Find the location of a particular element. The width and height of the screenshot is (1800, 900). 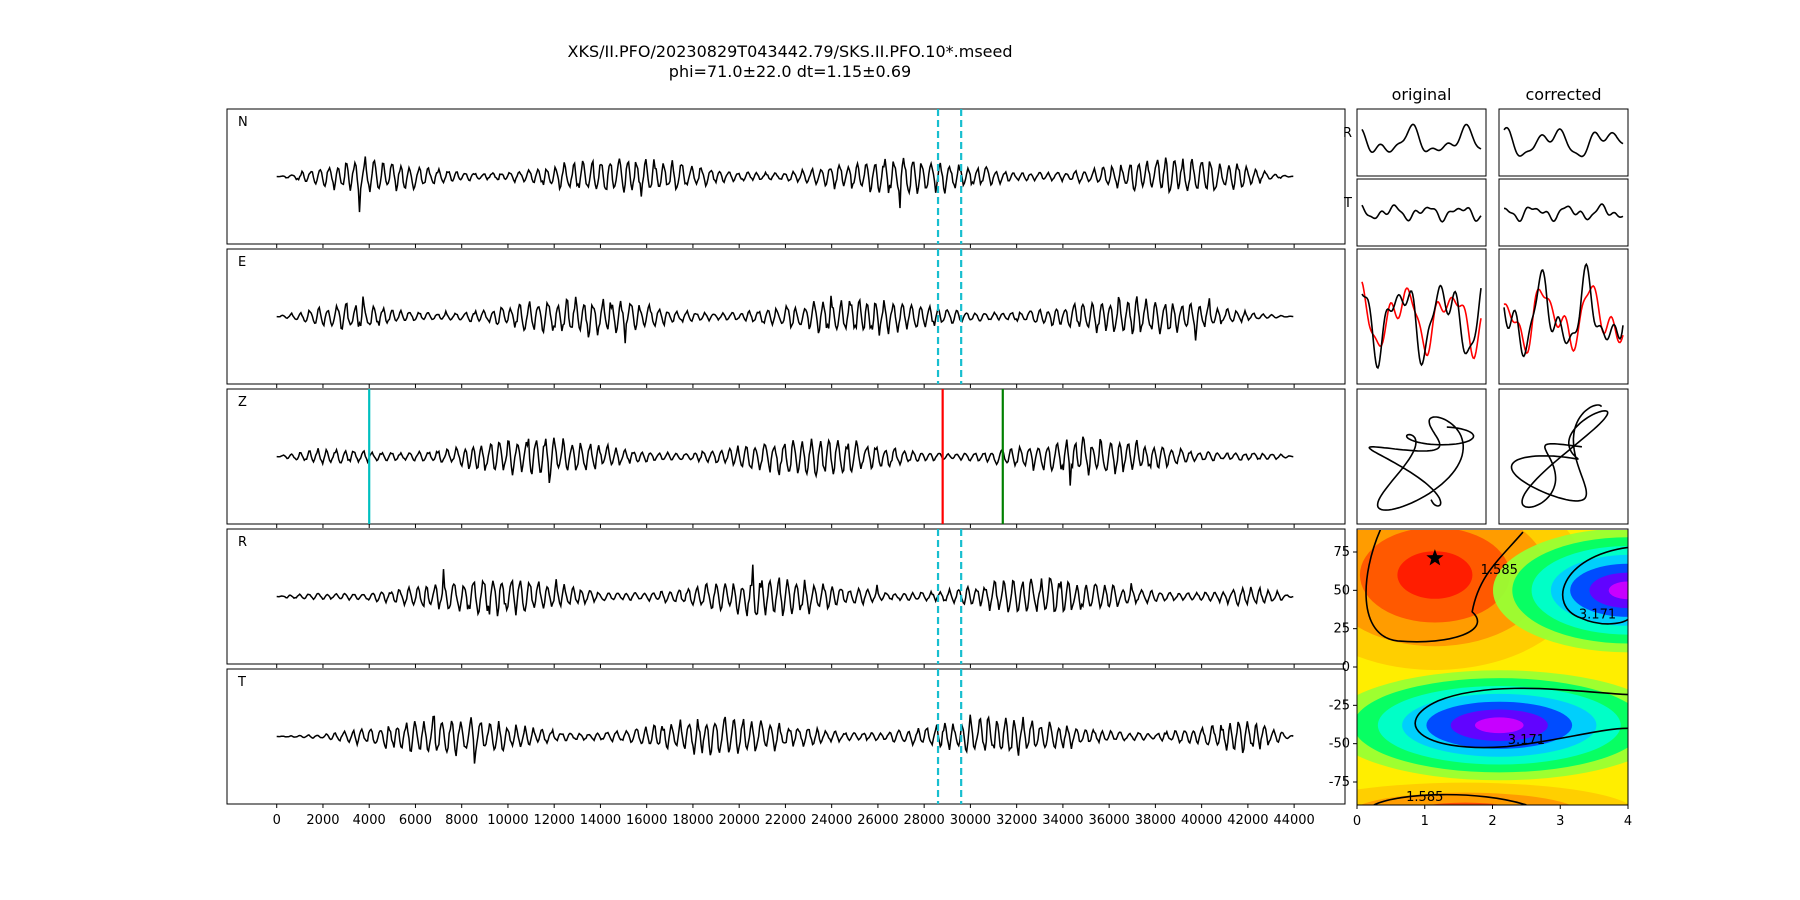

y-tick-label: -25 is located at coordinates (1339, 705).